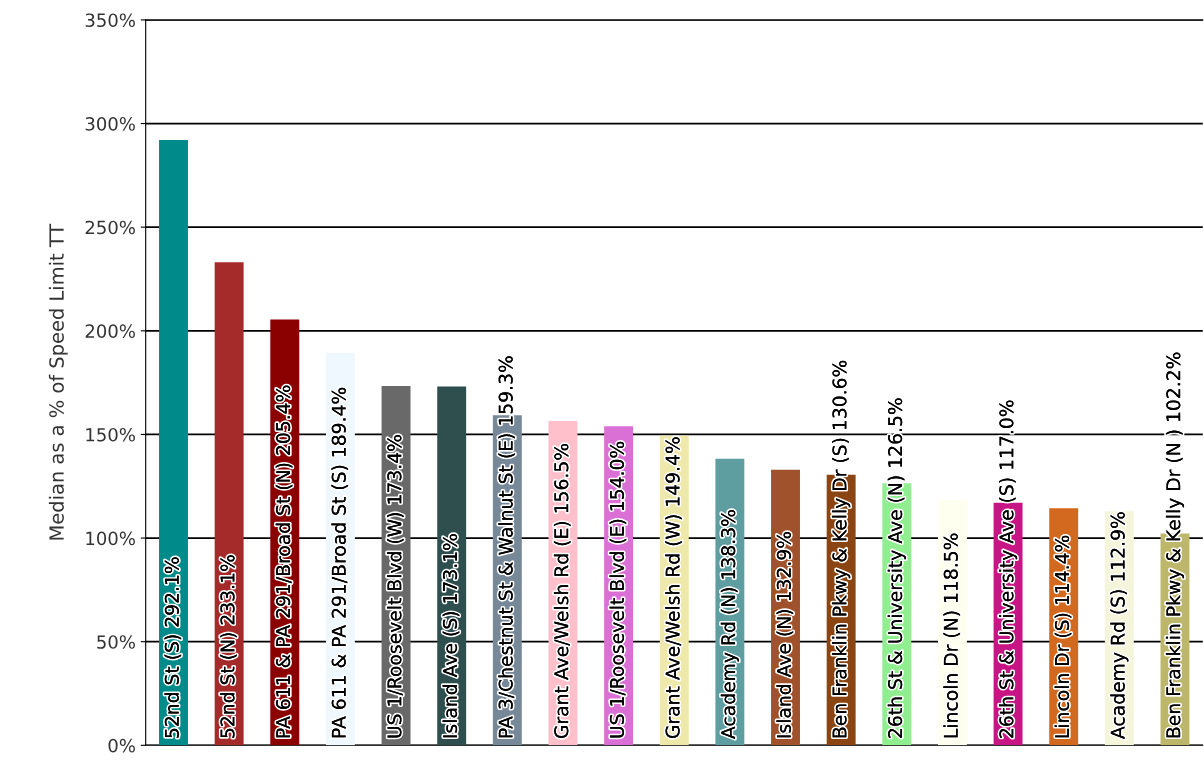 This screenshot has width=1204, height=766. What do you see at coordinates (451, 636) in the screenshot?
I see `category-label: Island Ave (S) 173.1%` at bounding box center [451, 636].